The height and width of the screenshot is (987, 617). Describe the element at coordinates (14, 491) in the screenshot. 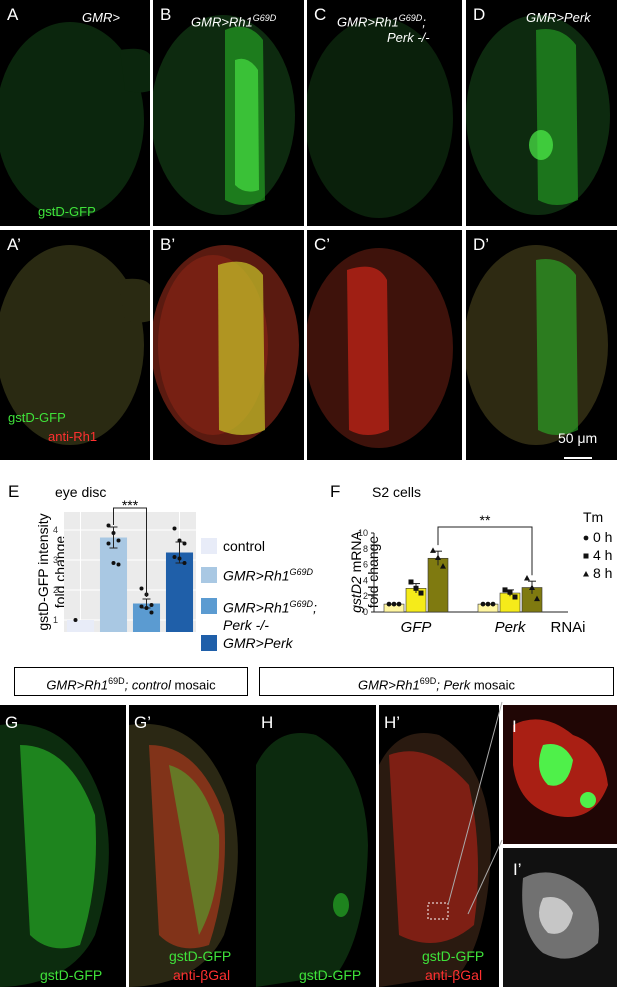

I see `panel-letter-e: E` at that location.